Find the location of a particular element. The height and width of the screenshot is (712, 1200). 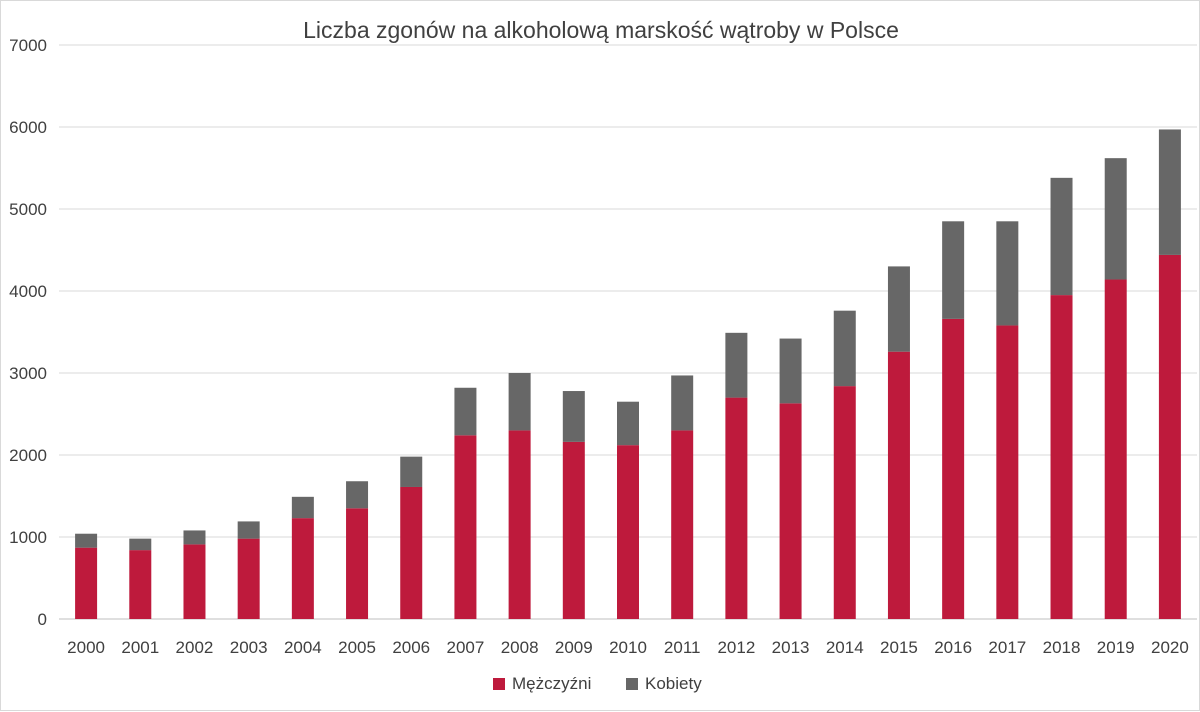

bar-segment-mezczyzni-2001 is located at coordinates (140, 584).